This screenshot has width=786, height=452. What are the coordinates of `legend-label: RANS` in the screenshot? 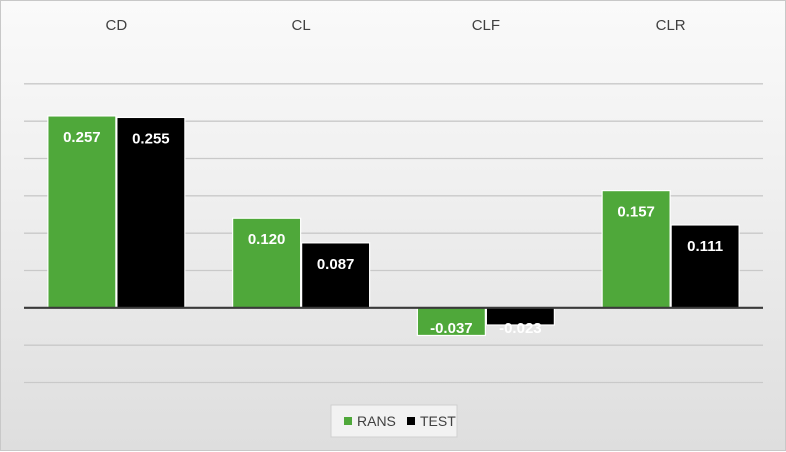 It's located at (376, 421).